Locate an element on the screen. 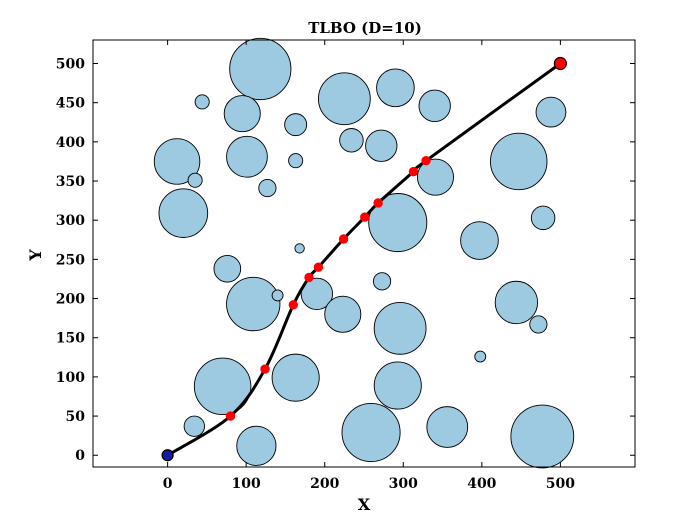  y-tick-label: 450 is located at coordinates (70, 104).